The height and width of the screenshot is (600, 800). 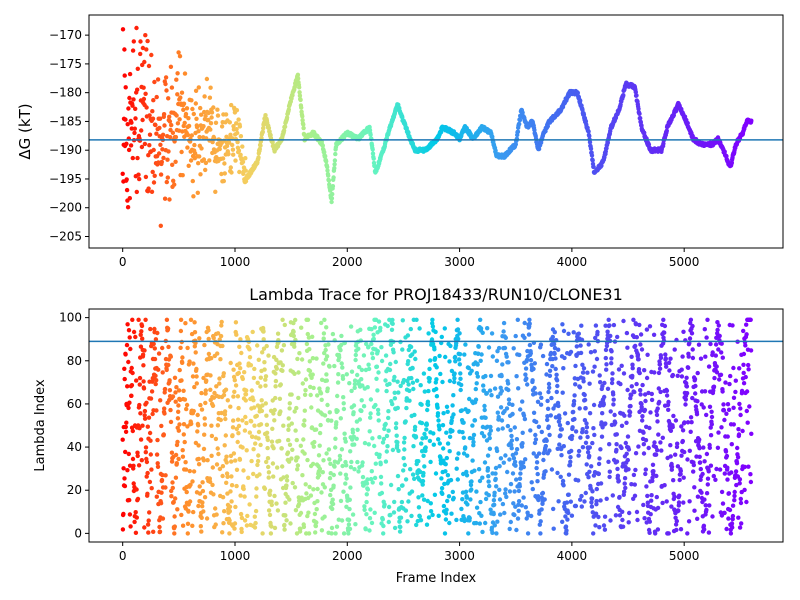 What do you see at coordinates (436, 294) in the screenshot?
I see `lambda-chart-title: Lambda Trace for PROJ18433/RUN10/CLONE31` at bounding box center [436, 294].